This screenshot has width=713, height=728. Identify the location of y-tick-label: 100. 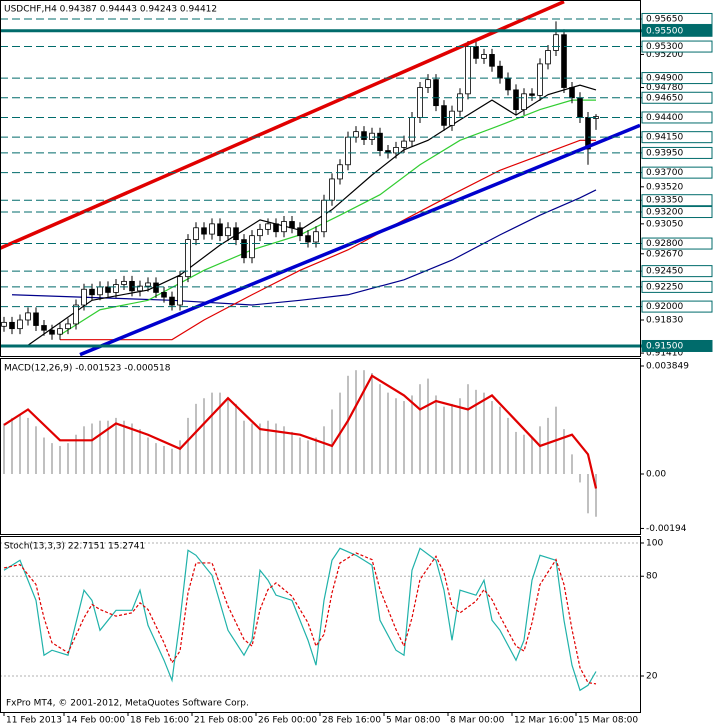
(654, 543).